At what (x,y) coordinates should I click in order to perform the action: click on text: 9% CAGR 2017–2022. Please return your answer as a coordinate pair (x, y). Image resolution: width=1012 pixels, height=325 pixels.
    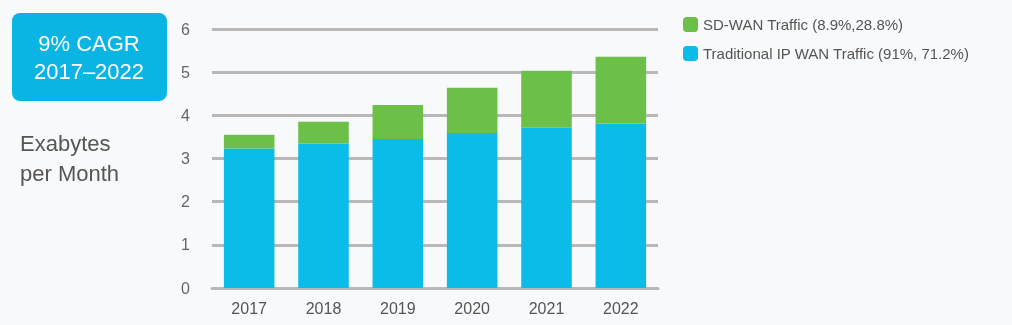
    Looking at the image, I should click on (89, 57).